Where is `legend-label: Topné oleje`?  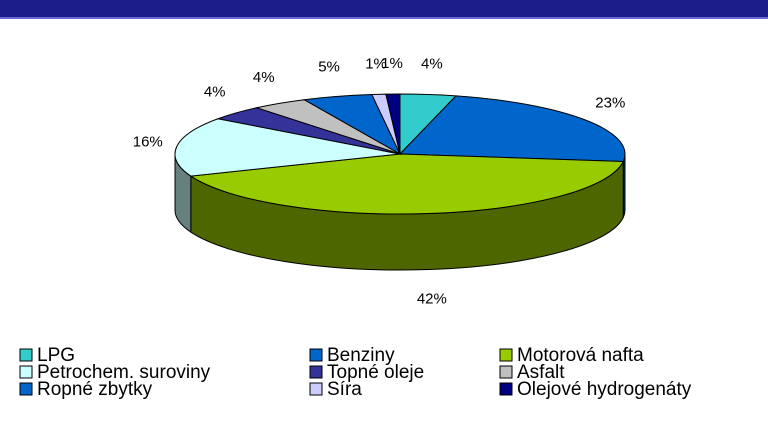 legend-label: Topné oleje is located at coordinates (375, 372).